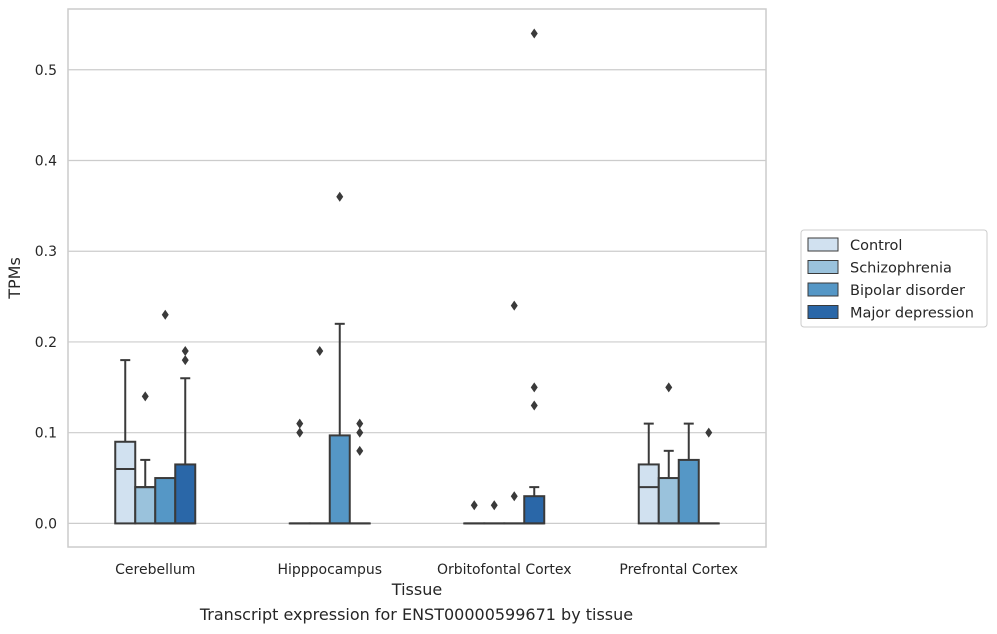  I want to click on x-tick-label: Cerebellum, so click(155, 570).